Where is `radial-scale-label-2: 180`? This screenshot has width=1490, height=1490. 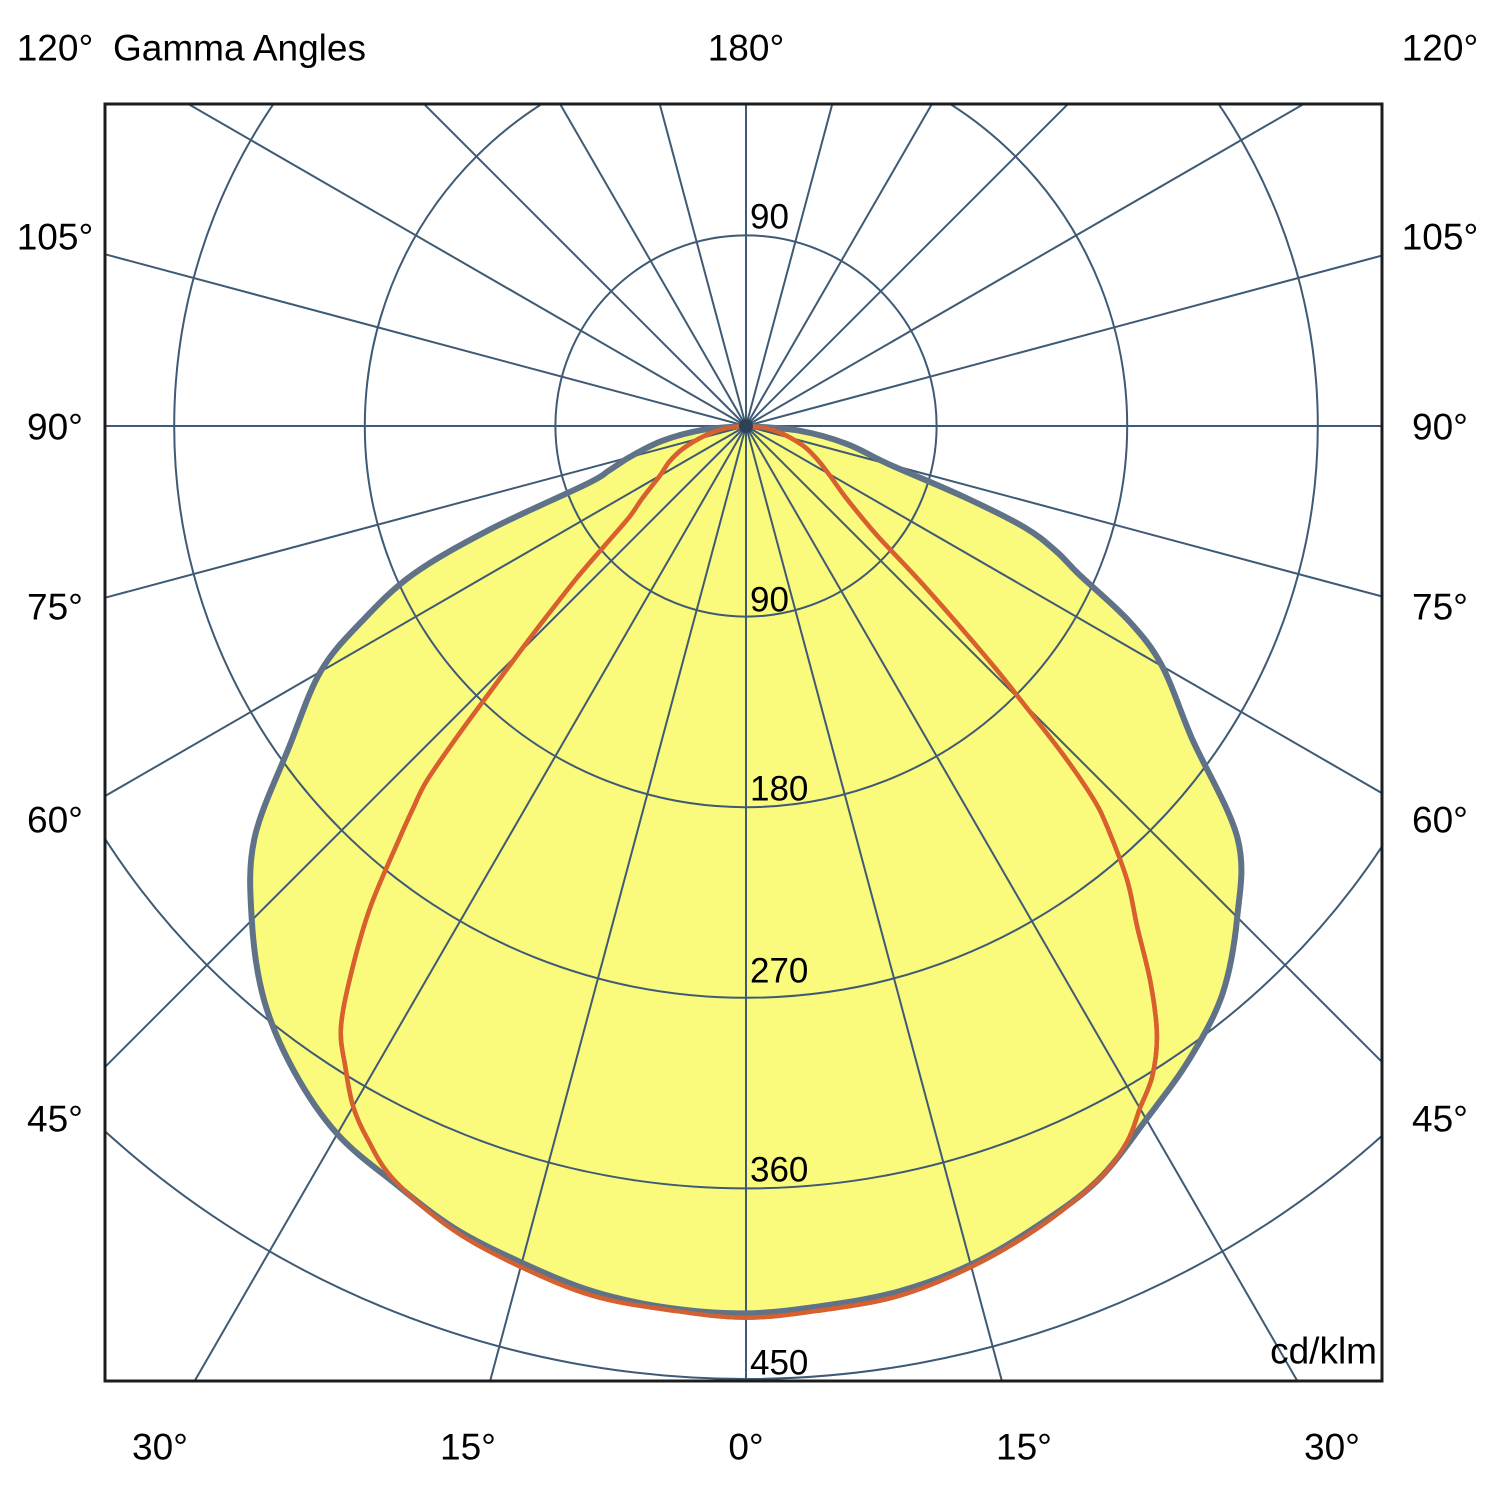 radial-scale-label-2: 180 is located at coordinates (779, 789).